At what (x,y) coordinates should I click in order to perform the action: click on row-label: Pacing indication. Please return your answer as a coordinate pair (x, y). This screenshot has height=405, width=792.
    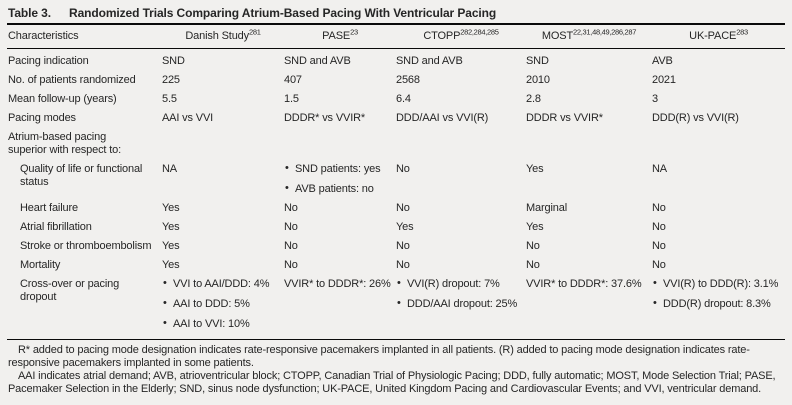
    Looking at the image, I should click on (48, 61).